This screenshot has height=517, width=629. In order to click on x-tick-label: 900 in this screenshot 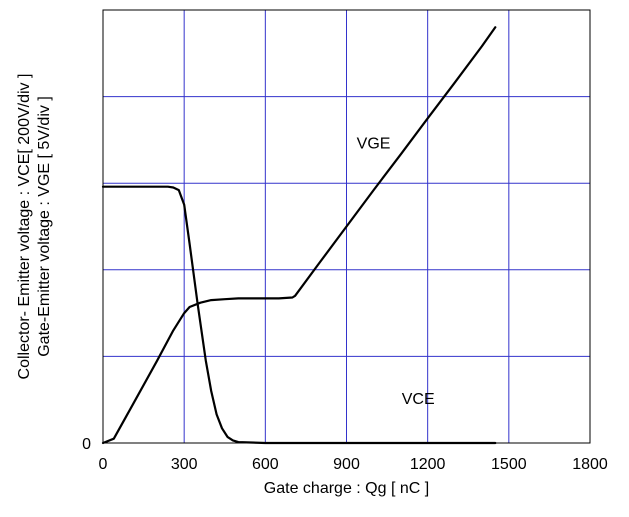, I will do `click(346, 464)`.